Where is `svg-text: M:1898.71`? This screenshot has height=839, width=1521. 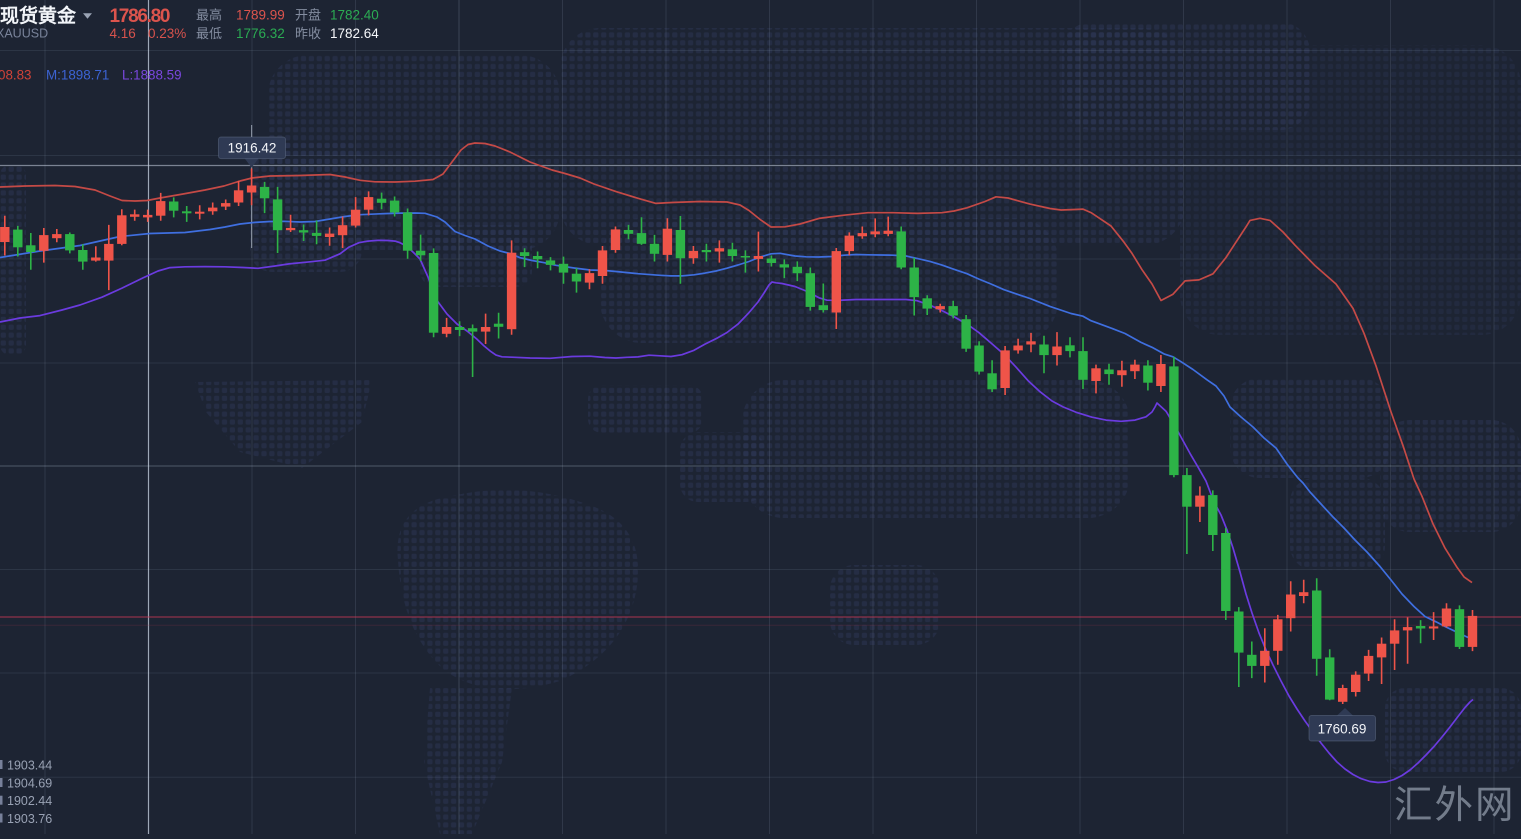 svg-text: M:1898.71 is located at coordinates (77, 75).